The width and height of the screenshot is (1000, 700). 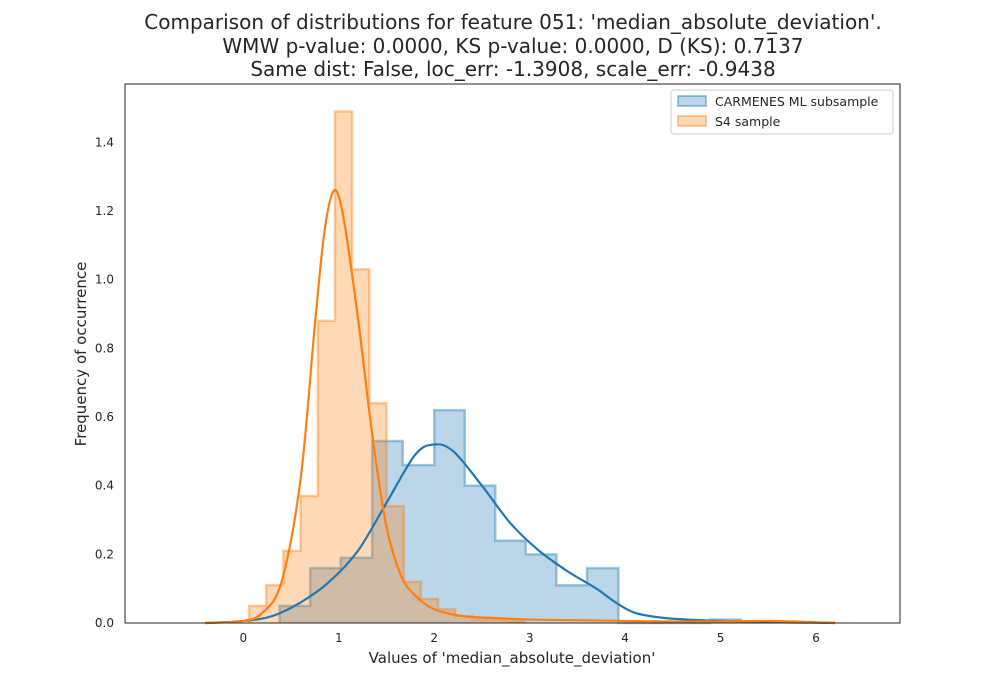 I want to click on x-axis-ticks: 0 1 2 3 4 5 6, so click(x=530, y=638).